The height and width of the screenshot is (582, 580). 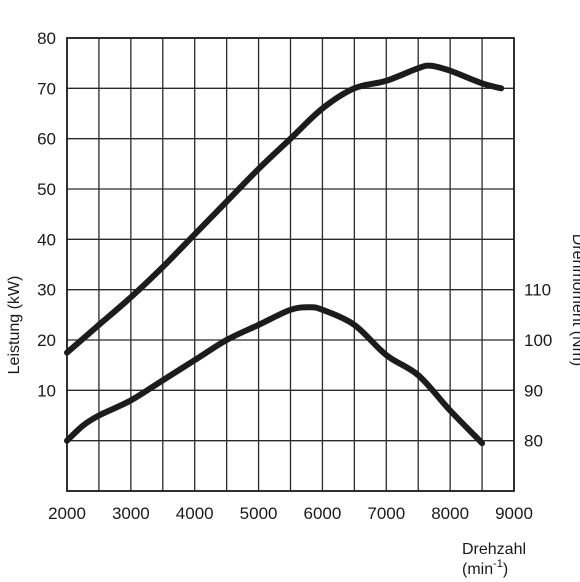 I want to click on x-axis-unit-close: ), so click(x=505, y=569).